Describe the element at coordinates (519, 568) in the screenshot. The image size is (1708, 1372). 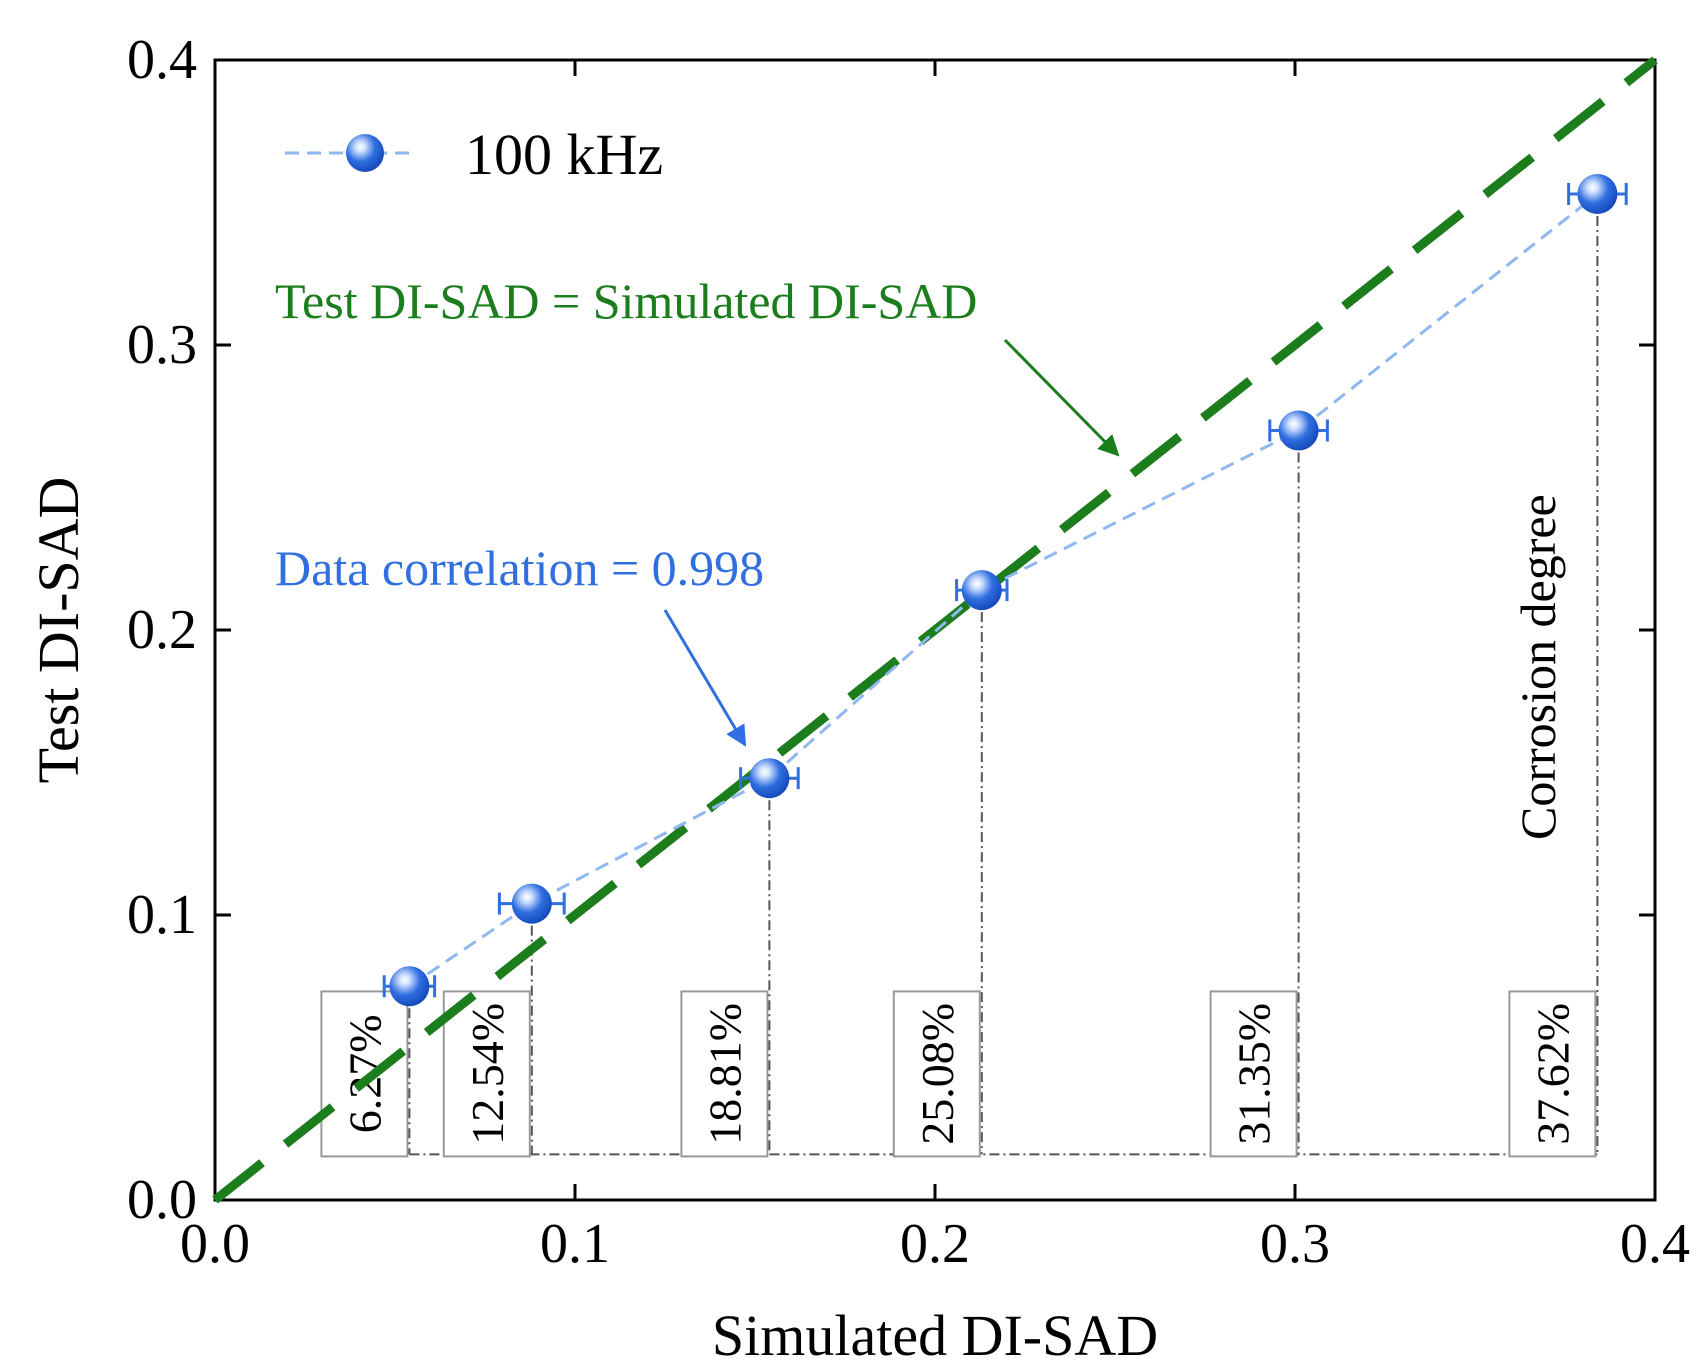
I see `correlation-label: Data correlation = 0.998` at that location.